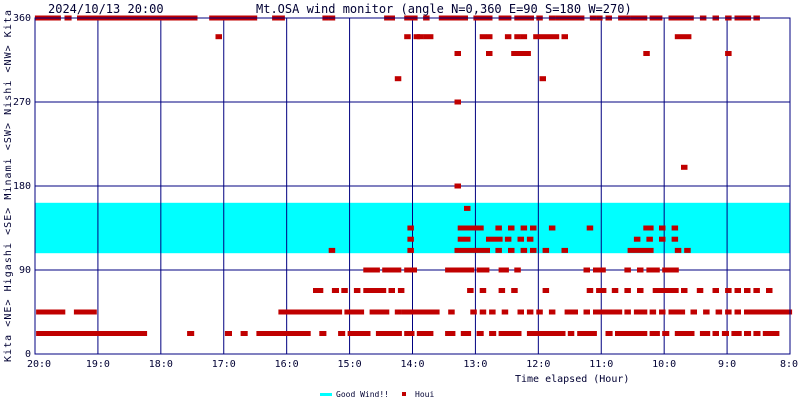 The width and height of the screenshot is (800, 400). Describe the element at coordinates (538, 364) in the screenshot. I see `x-tick-label: 12:0` at that location.